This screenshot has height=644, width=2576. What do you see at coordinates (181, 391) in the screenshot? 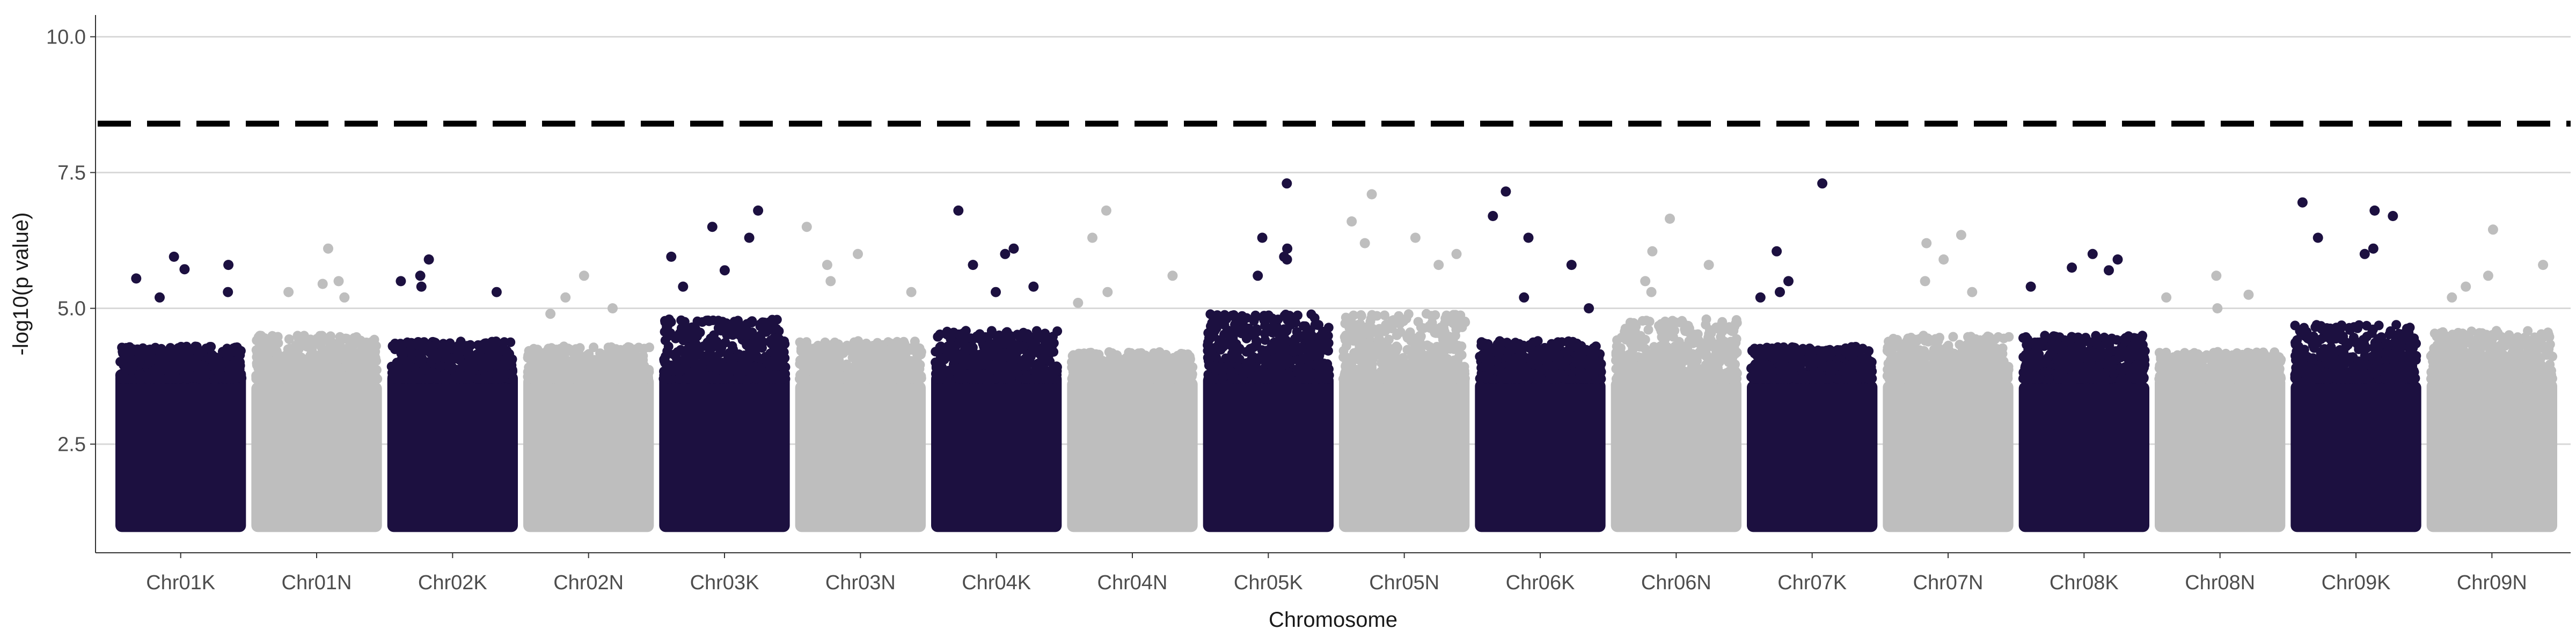
I see `chromosome-group-Chr01K` at bounding box center [181, 391].